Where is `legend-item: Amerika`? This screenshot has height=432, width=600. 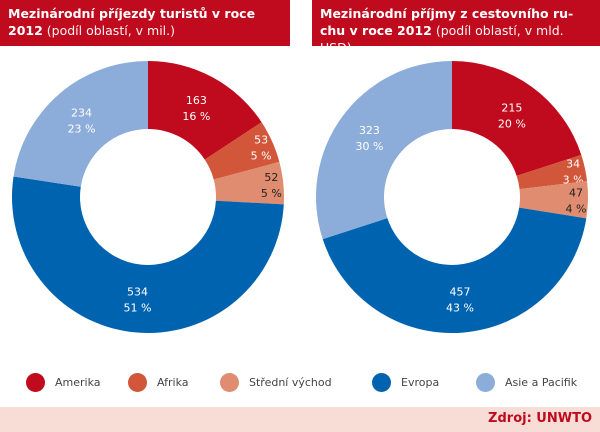 legend-item: Amerika is located at coordinates (63, 382).